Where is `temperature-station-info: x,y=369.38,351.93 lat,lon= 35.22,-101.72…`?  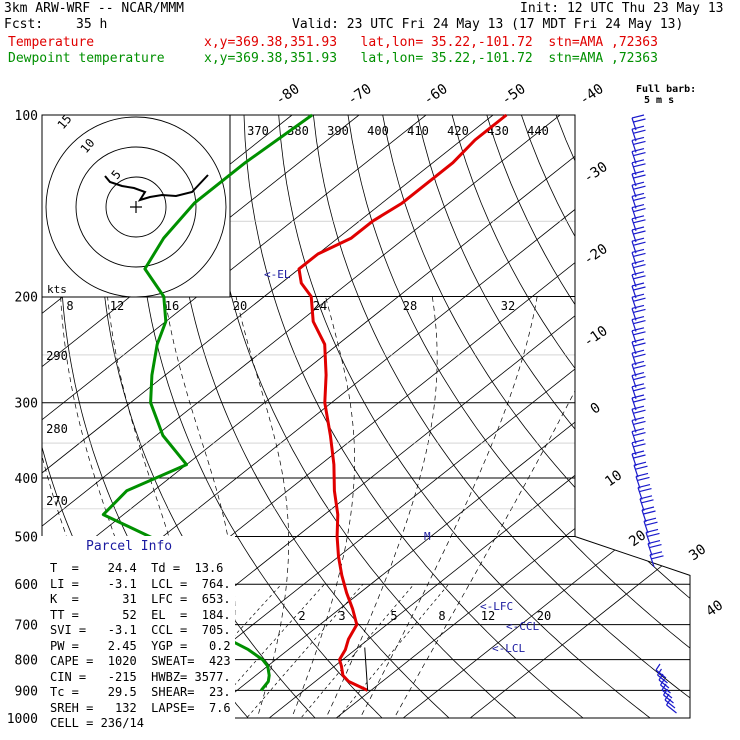
temperature-station-info: x,y=369.38,351.93 lat,lon= 35.22,-101.72… is located at coordinates (431, 42).